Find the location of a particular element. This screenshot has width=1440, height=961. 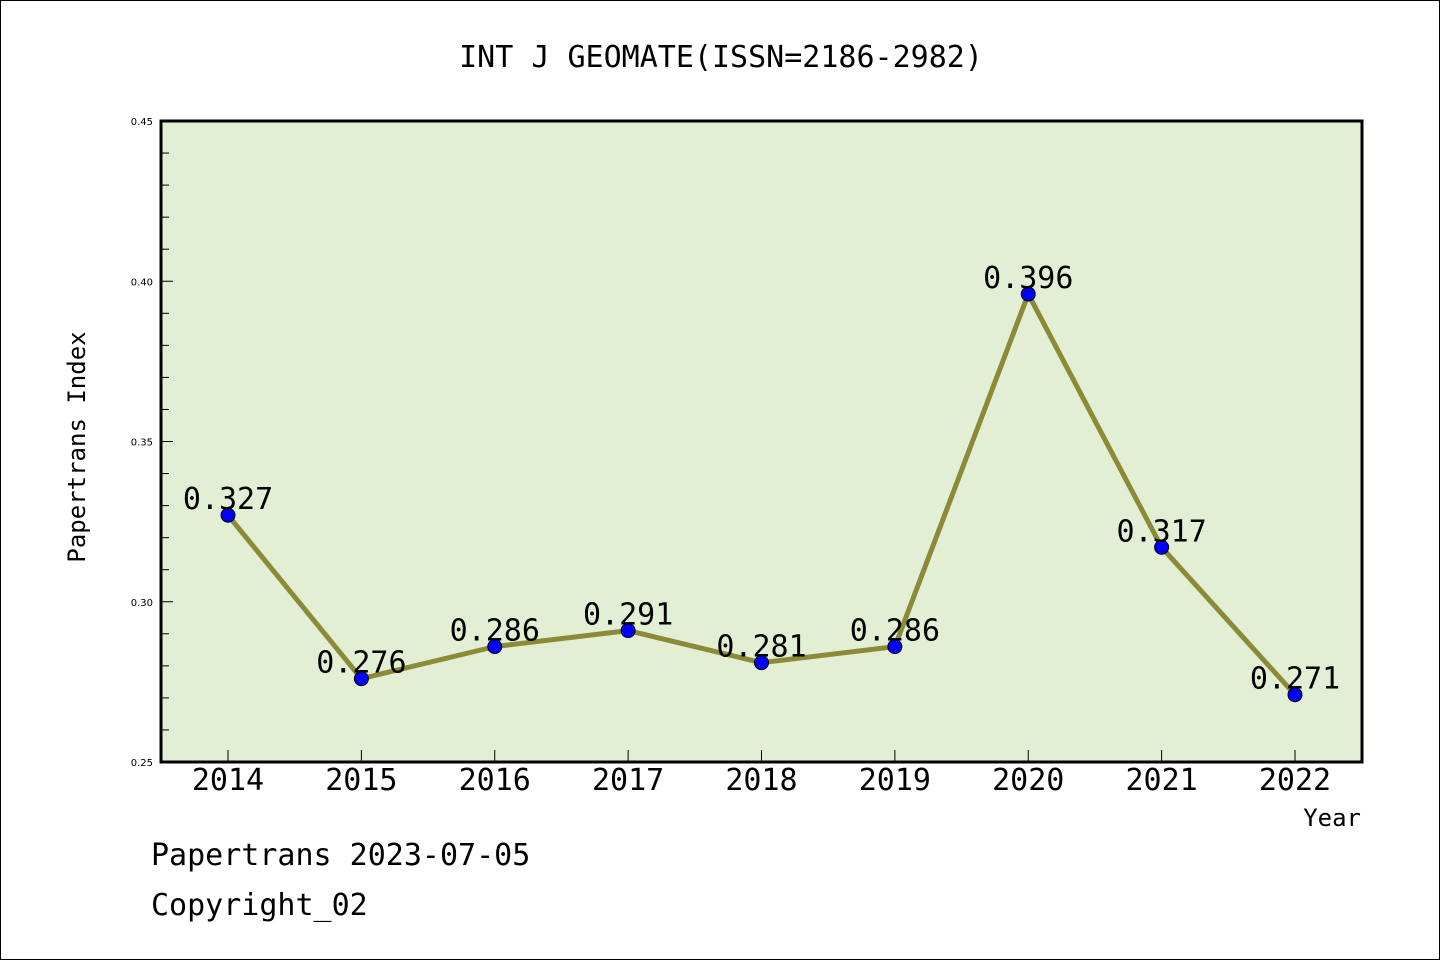

y-tick-label: 0.30 is located at coordinates (142, 603).